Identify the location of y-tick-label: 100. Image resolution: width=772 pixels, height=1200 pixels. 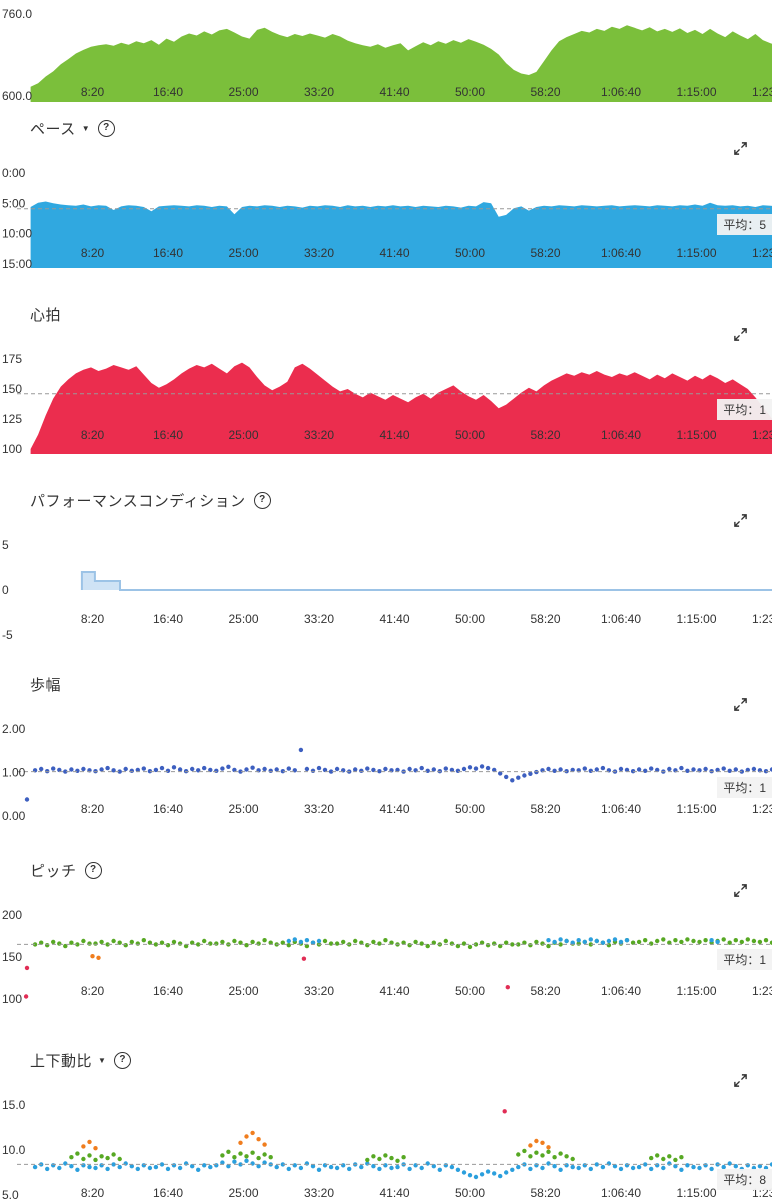
(12, 449).